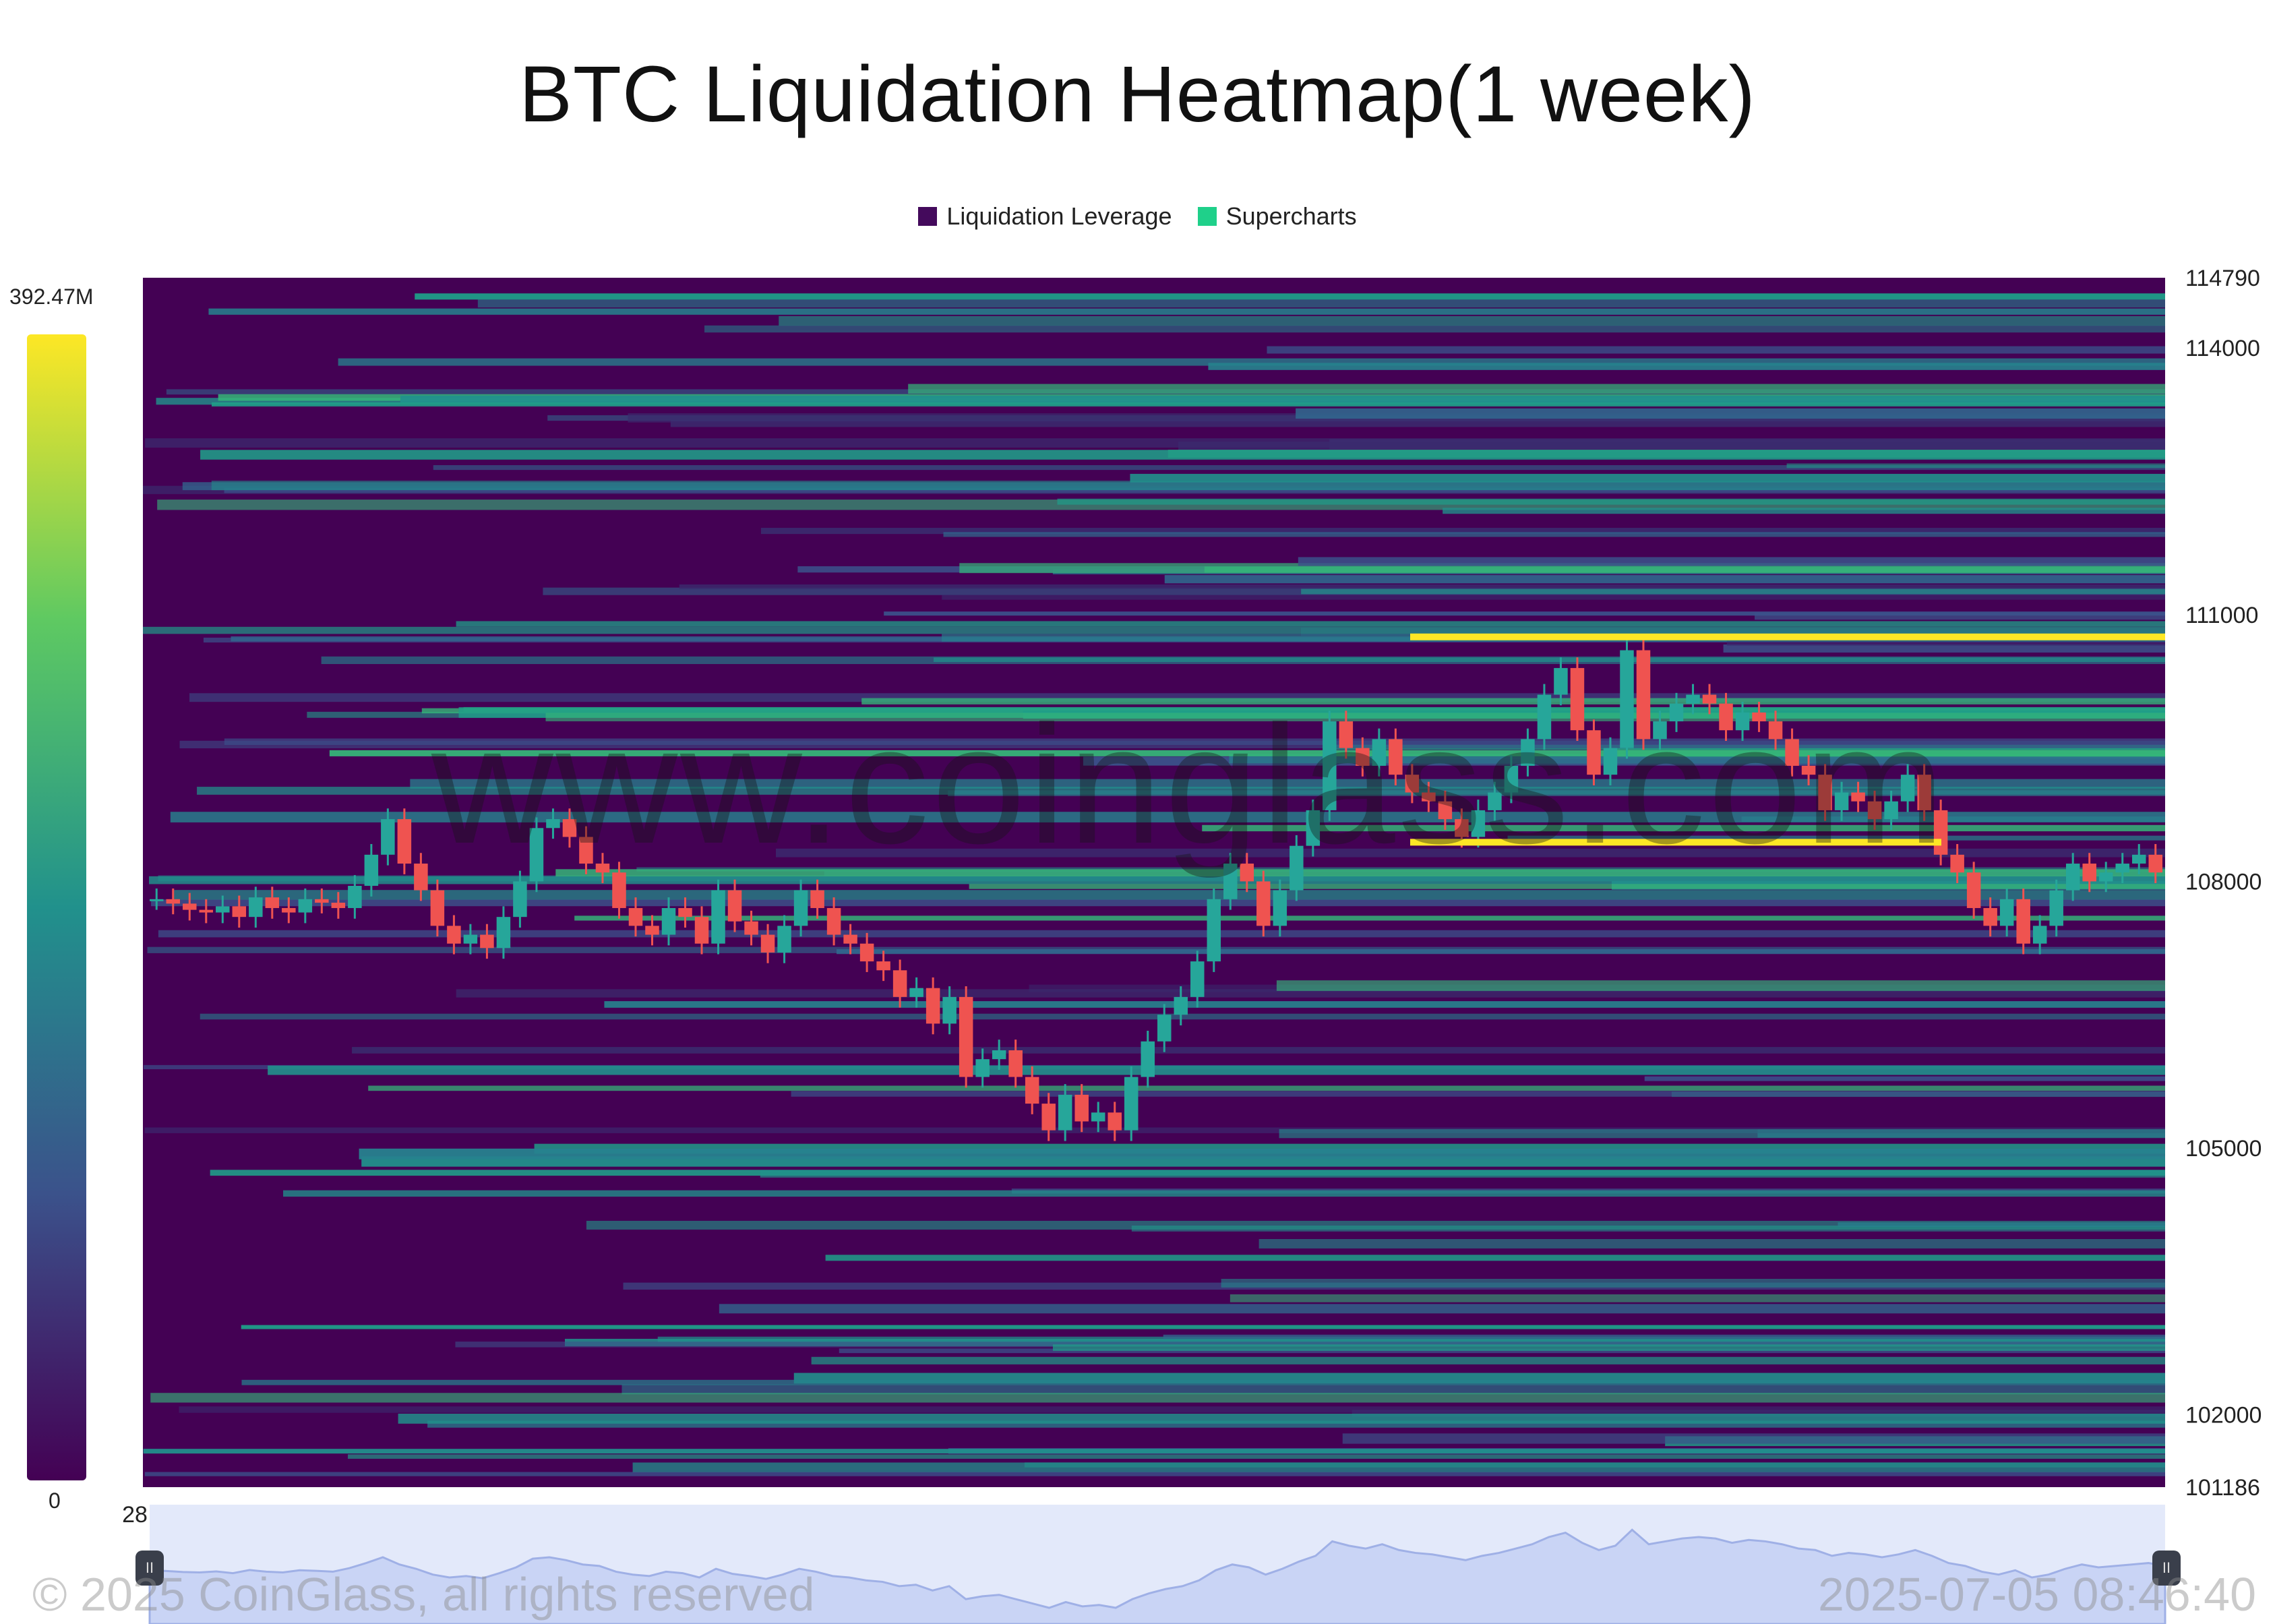  I want to click on time-range-slider, so click(1157, 1564).